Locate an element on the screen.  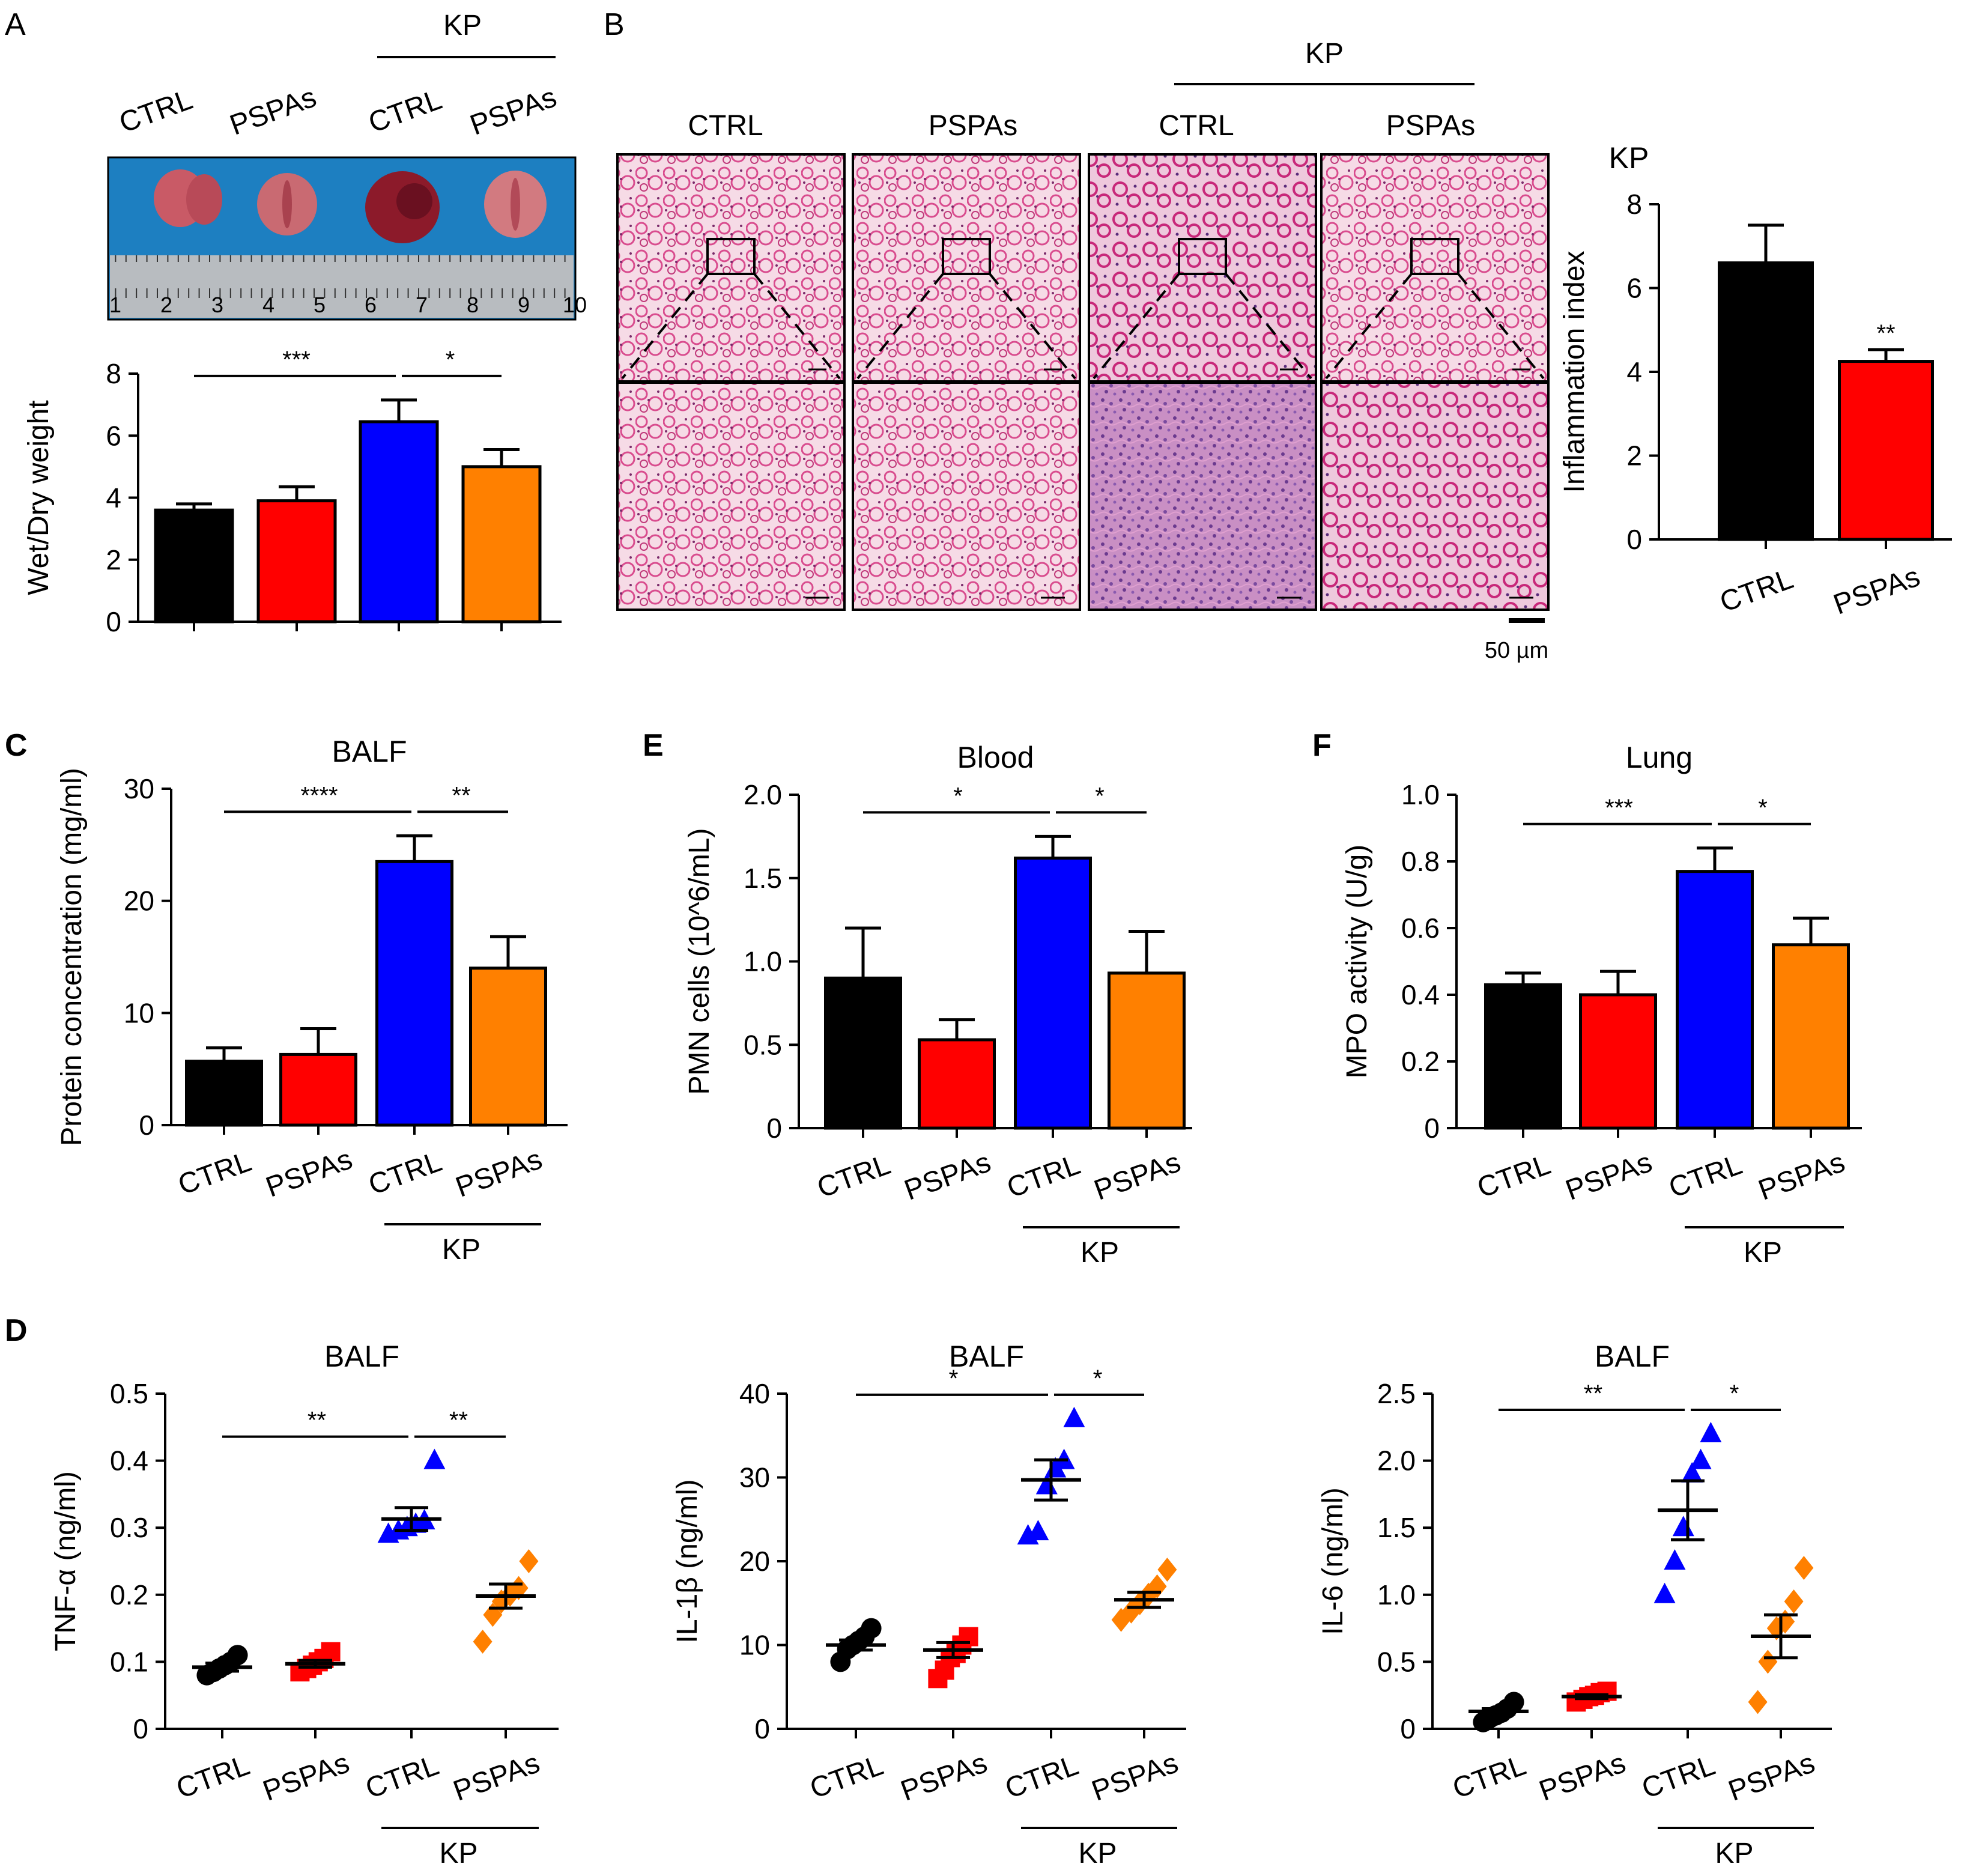
y-tick-label: 0.3 is located at coordinates (129, 1527).